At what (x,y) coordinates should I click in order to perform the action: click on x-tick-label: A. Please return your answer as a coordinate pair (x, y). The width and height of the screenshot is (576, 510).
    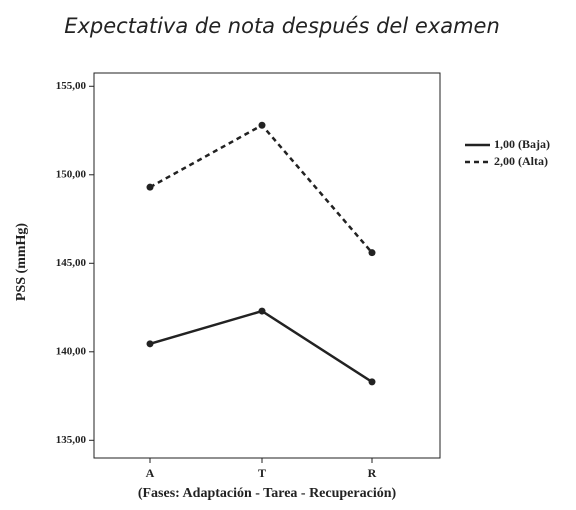
    Looking at the image, I should click on (150, 473).